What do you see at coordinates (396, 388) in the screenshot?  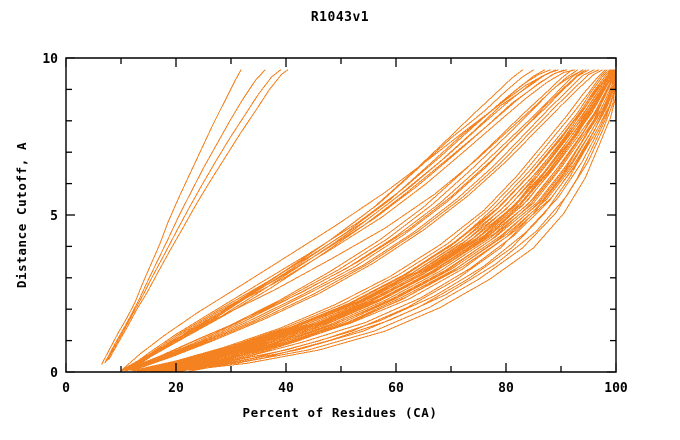 I see `x-tick-label-60: 60` at bounding box center [396, 388].